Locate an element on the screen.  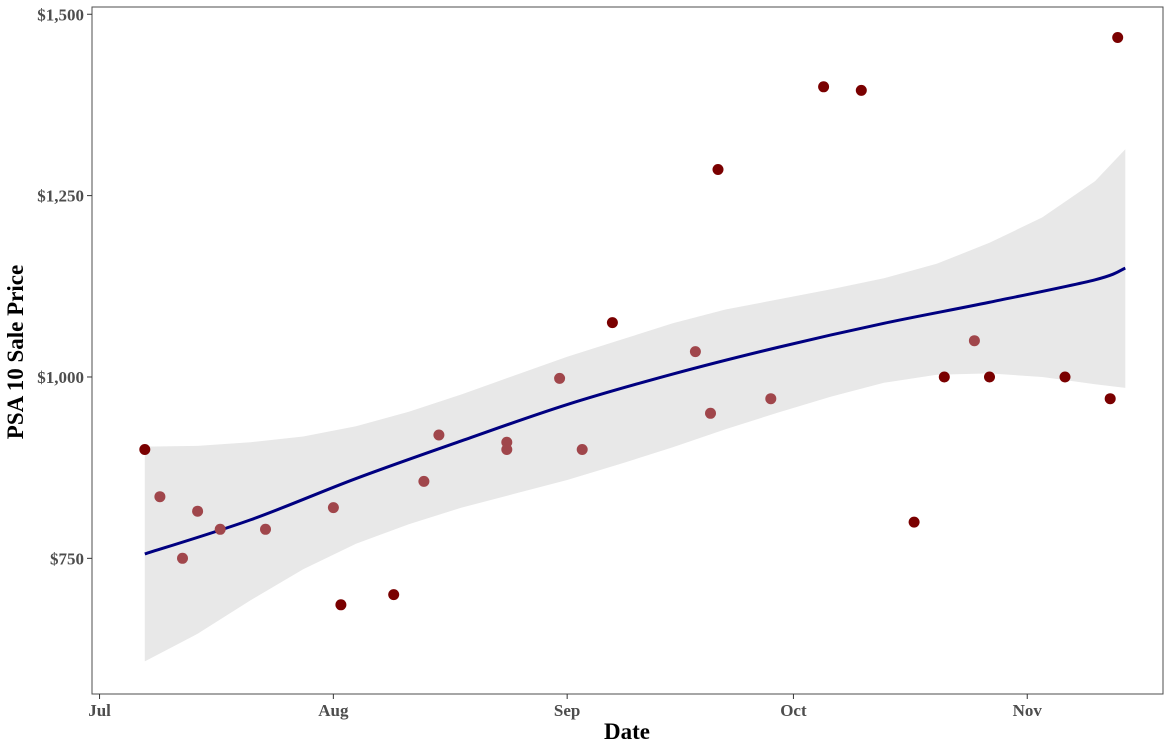
y-axis: $750 $1,000 $1,250 $1,500 is located at coordinates (64, 286).